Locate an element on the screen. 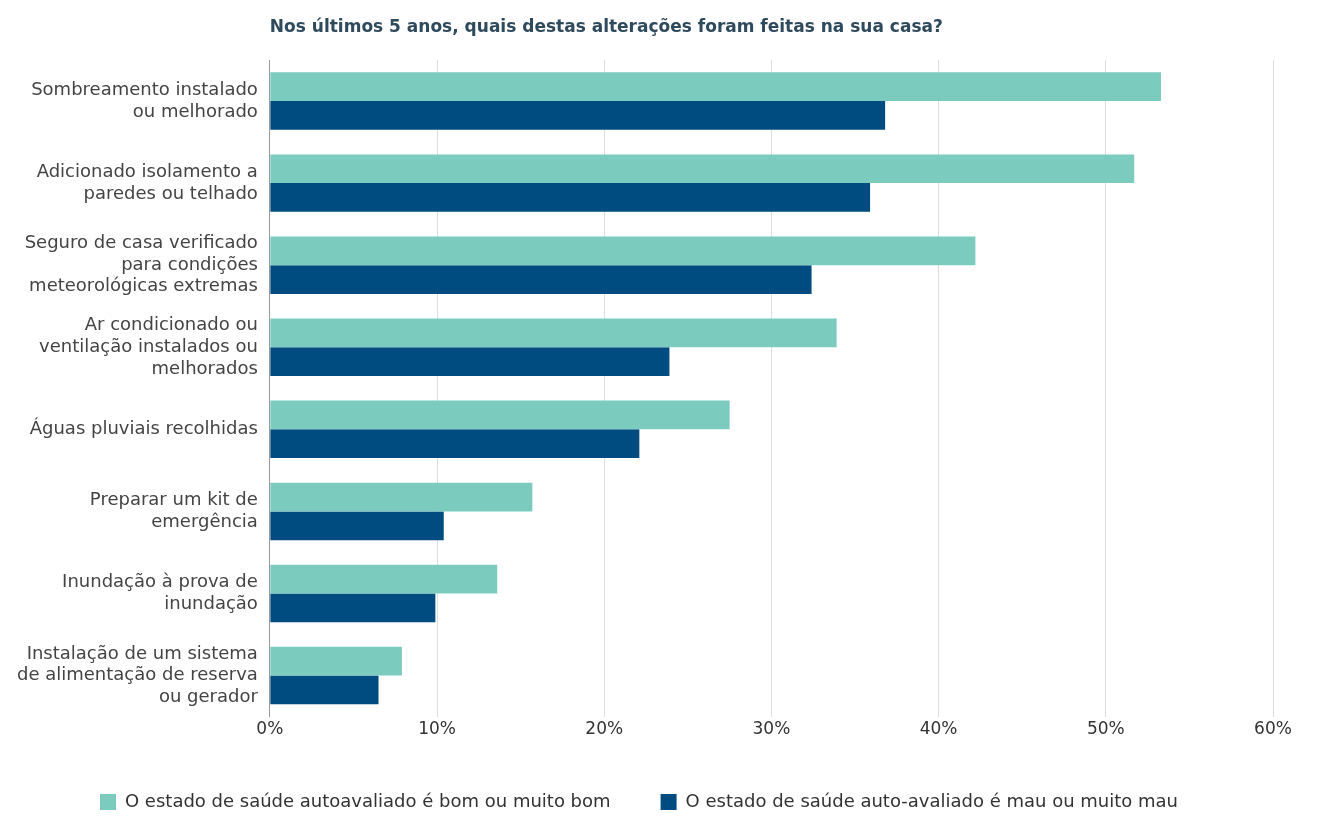  chart-title: Nos últimos 5 anos, quais destas alterações foram feitas na sua casa? is located at coordinates (606, 26).